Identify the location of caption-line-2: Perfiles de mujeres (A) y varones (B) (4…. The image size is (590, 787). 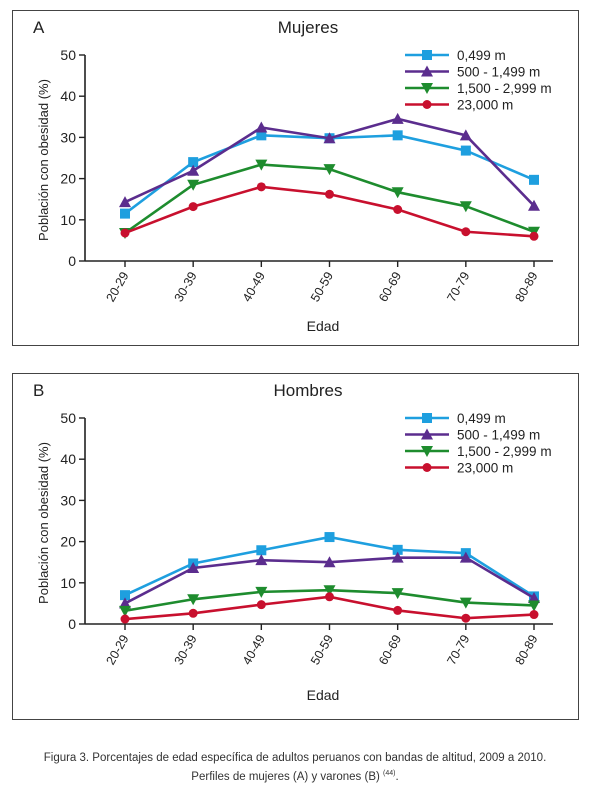
(295, 776).